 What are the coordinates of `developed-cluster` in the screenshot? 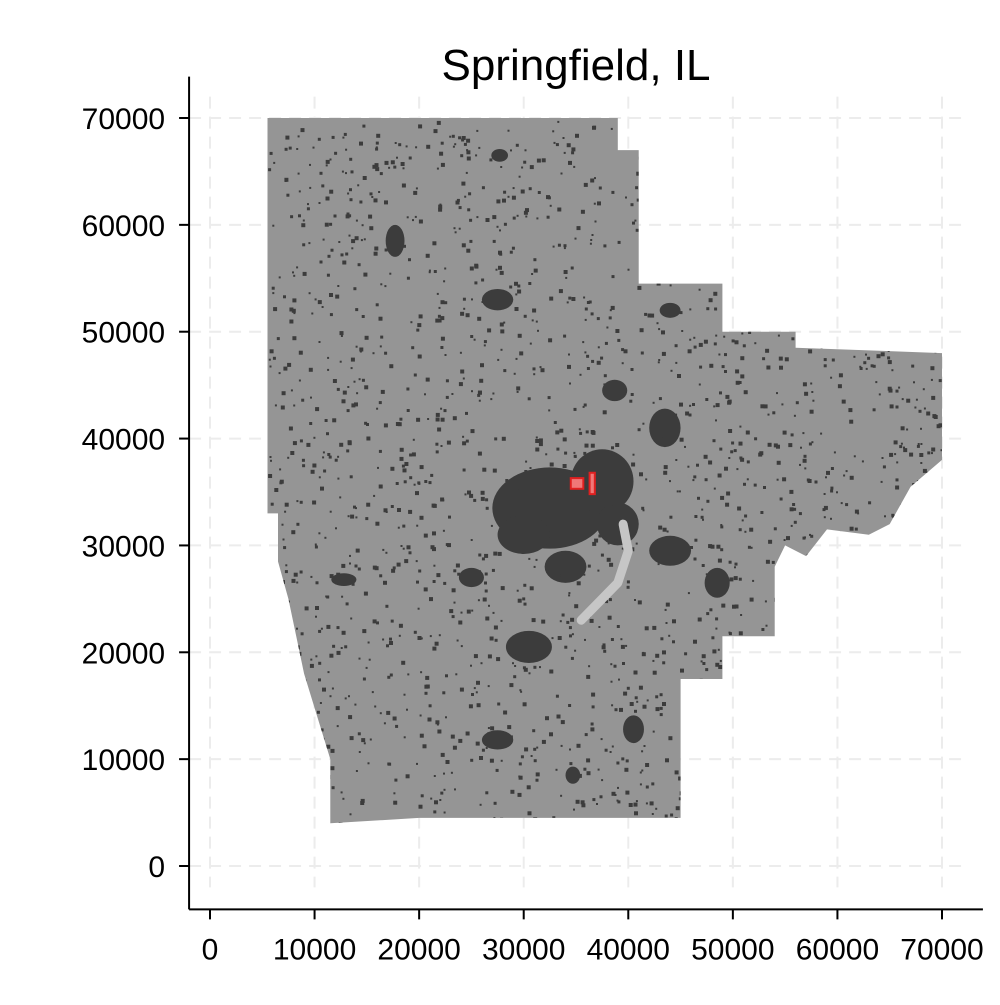 It's located at (670, 310).